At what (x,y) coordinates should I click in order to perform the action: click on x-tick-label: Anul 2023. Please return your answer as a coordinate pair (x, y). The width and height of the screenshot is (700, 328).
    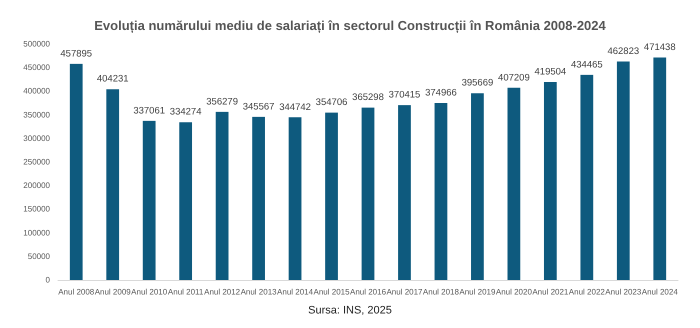
    Looking at the image, I should click on (623, 292).